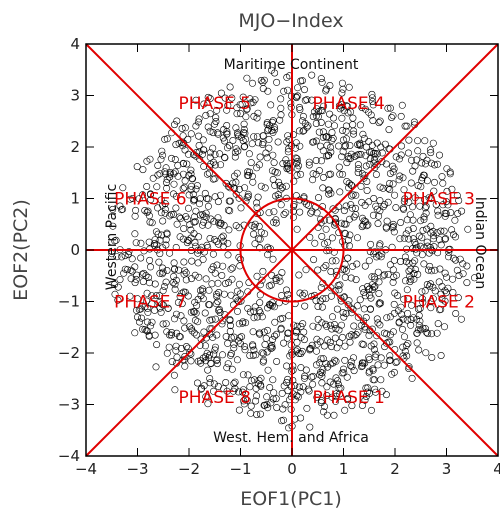 Image resolution: width=500 pixels, height=517 pixels. What do you see at coordinates (344, 469) in the screenshot?
I see `x-tick-label: 1` at bounding box center [344, 469].